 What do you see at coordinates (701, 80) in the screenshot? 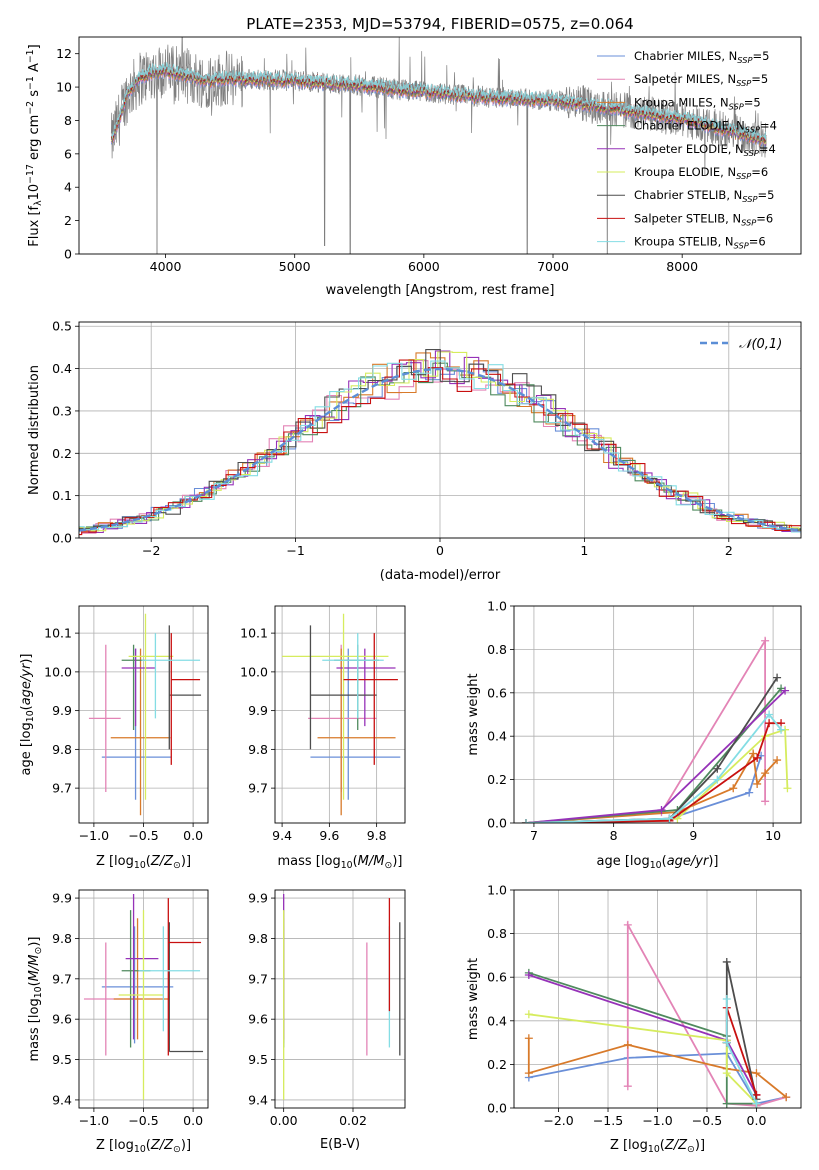
I see `legend-label: Salpeter MILES, NSSP=5` at bounding box center [701, 80].